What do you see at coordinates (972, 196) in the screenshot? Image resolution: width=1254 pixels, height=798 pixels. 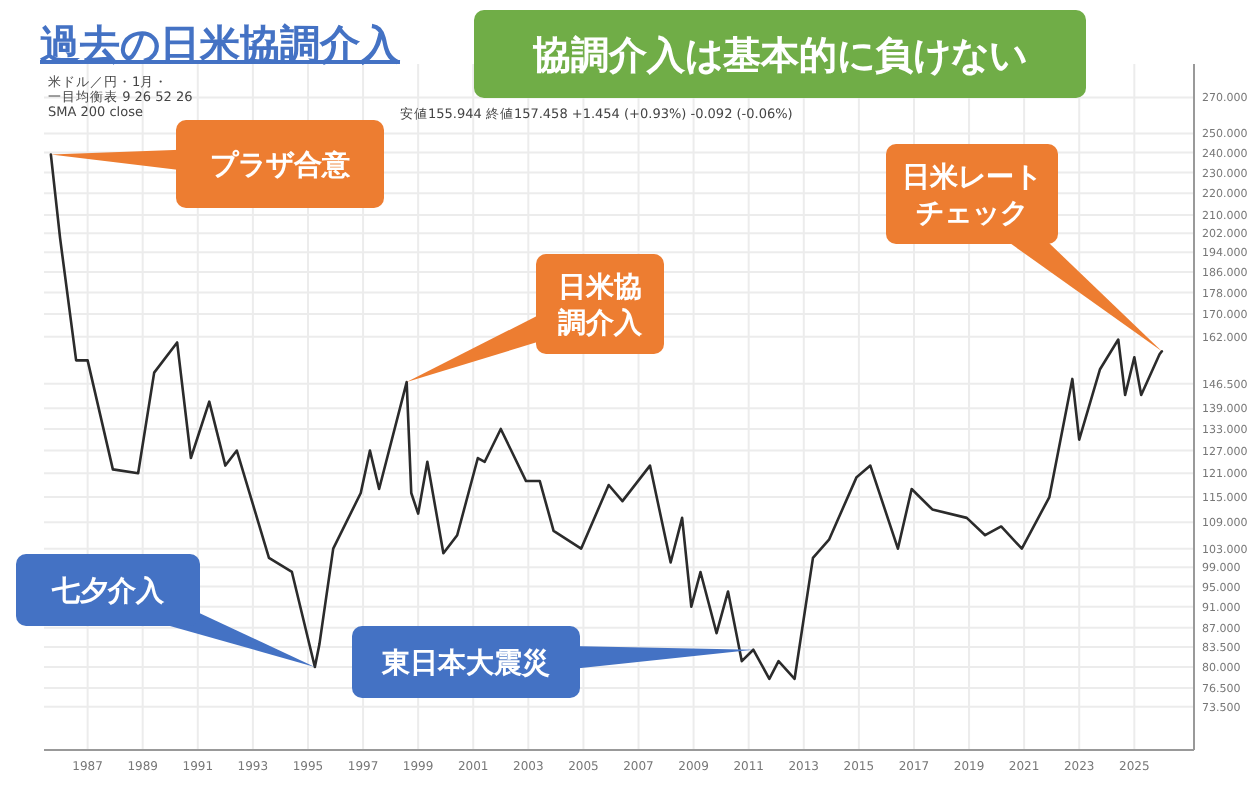 I see `annotation: 日米レートチェック` at bounding box center [972, 196].